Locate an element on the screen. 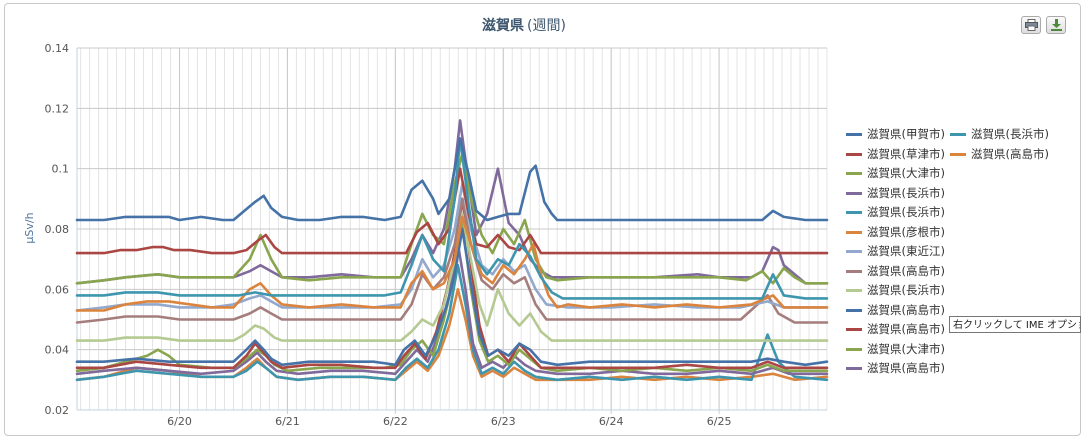 The width and height of the screenshot is (1084, 441). x-tick-label: 6/23 is located at coordinates (503, 421).